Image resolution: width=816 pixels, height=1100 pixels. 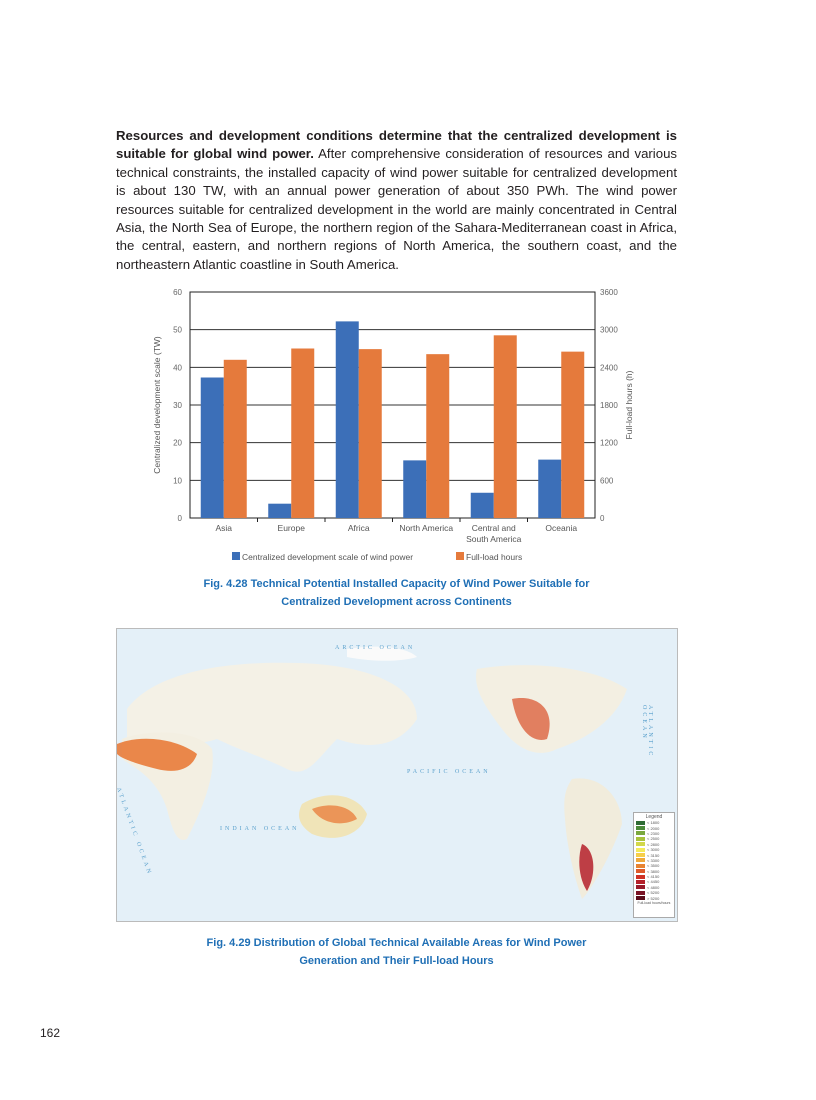 I want to click on y2-tick-label: 600, so click(x=607, y=480).